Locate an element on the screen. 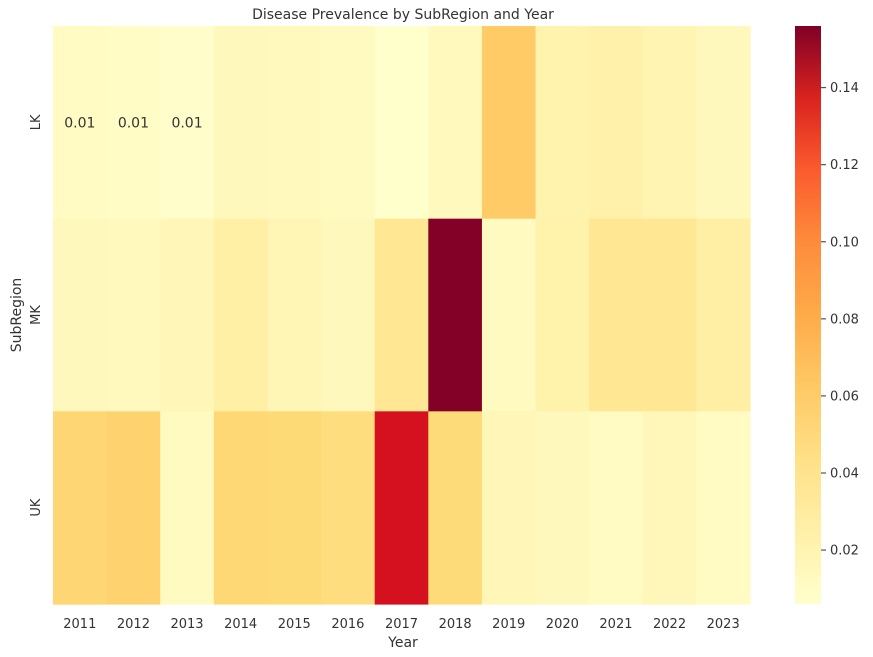  x-tick-label: 2021 is located at coordinates (615, 624).